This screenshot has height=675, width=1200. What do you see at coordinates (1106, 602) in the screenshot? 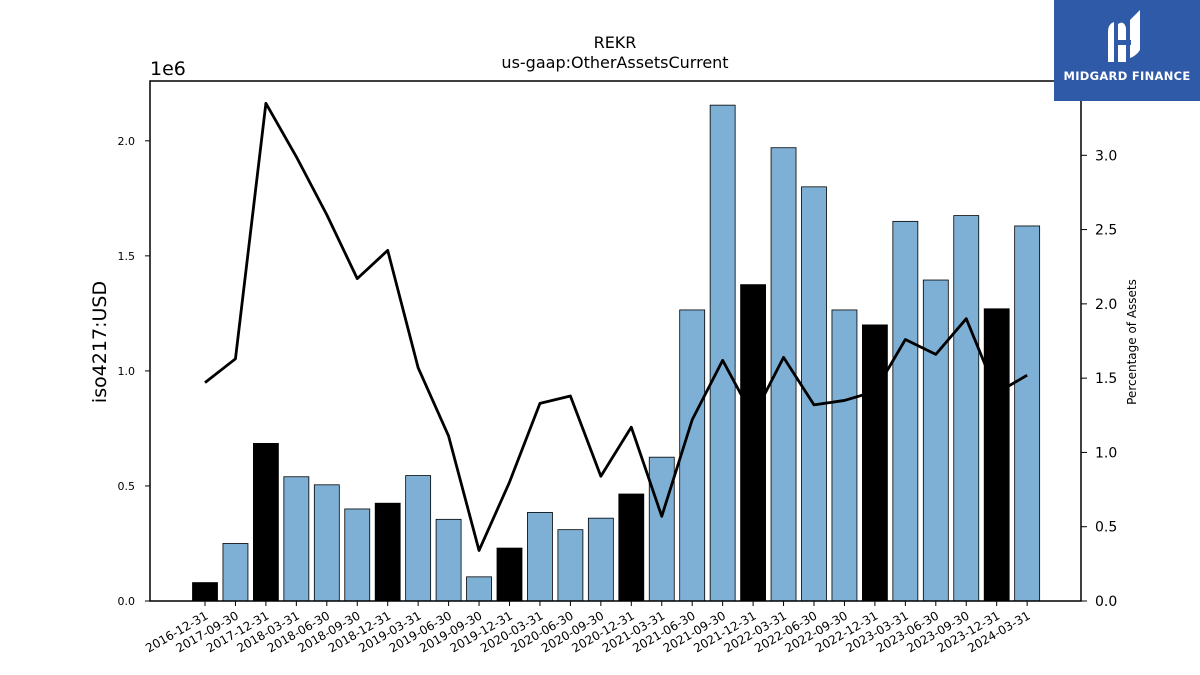
I see `y2-tick-label: 0.0` at bounding box center [1106, 602].